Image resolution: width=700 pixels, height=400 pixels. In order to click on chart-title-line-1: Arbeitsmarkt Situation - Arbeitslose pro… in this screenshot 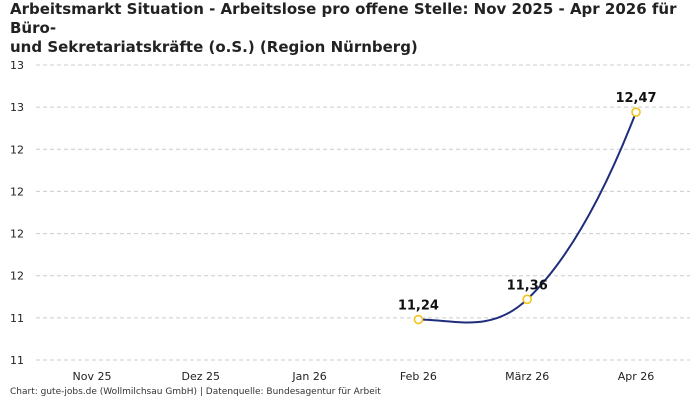, I will do `click(343, 18)`.